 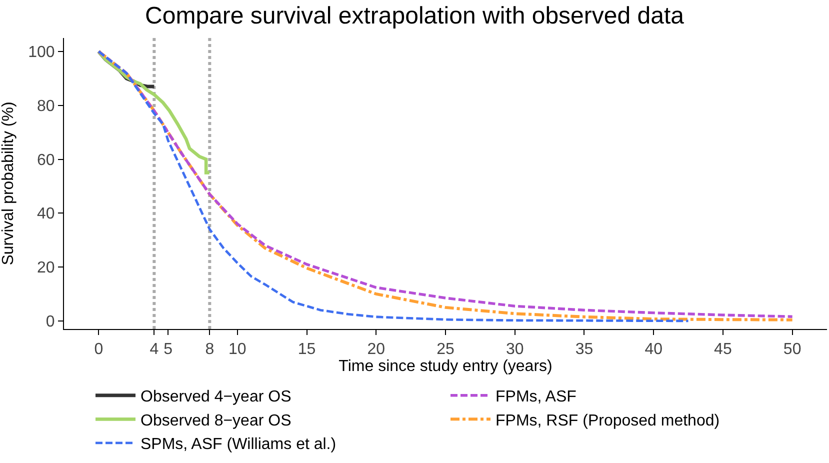 What do you see at coordinates (238, 445) in the screenshot?
I see `legend-label: SPMs, ASF (Williams et al.)` at bounding box center [238, 445].